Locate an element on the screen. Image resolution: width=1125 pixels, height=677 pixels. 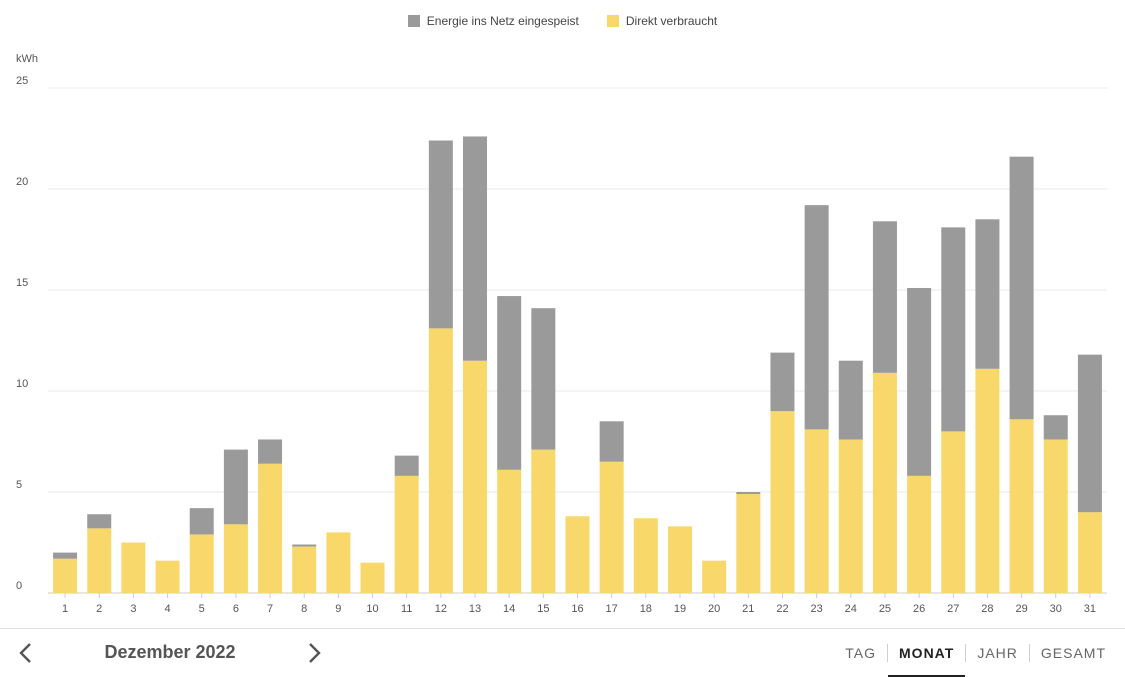
x-tick-label: 16 is located at coordinates (577, 609).